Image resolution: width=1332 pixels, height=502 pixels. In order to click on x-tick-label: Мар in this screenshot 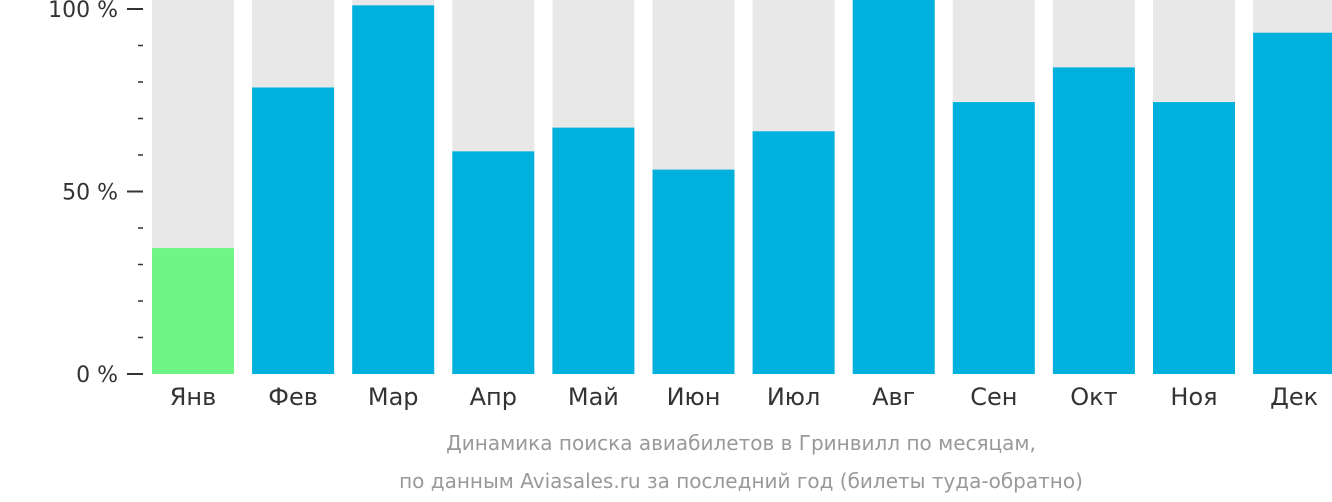, I will do `click(393, 397)`.